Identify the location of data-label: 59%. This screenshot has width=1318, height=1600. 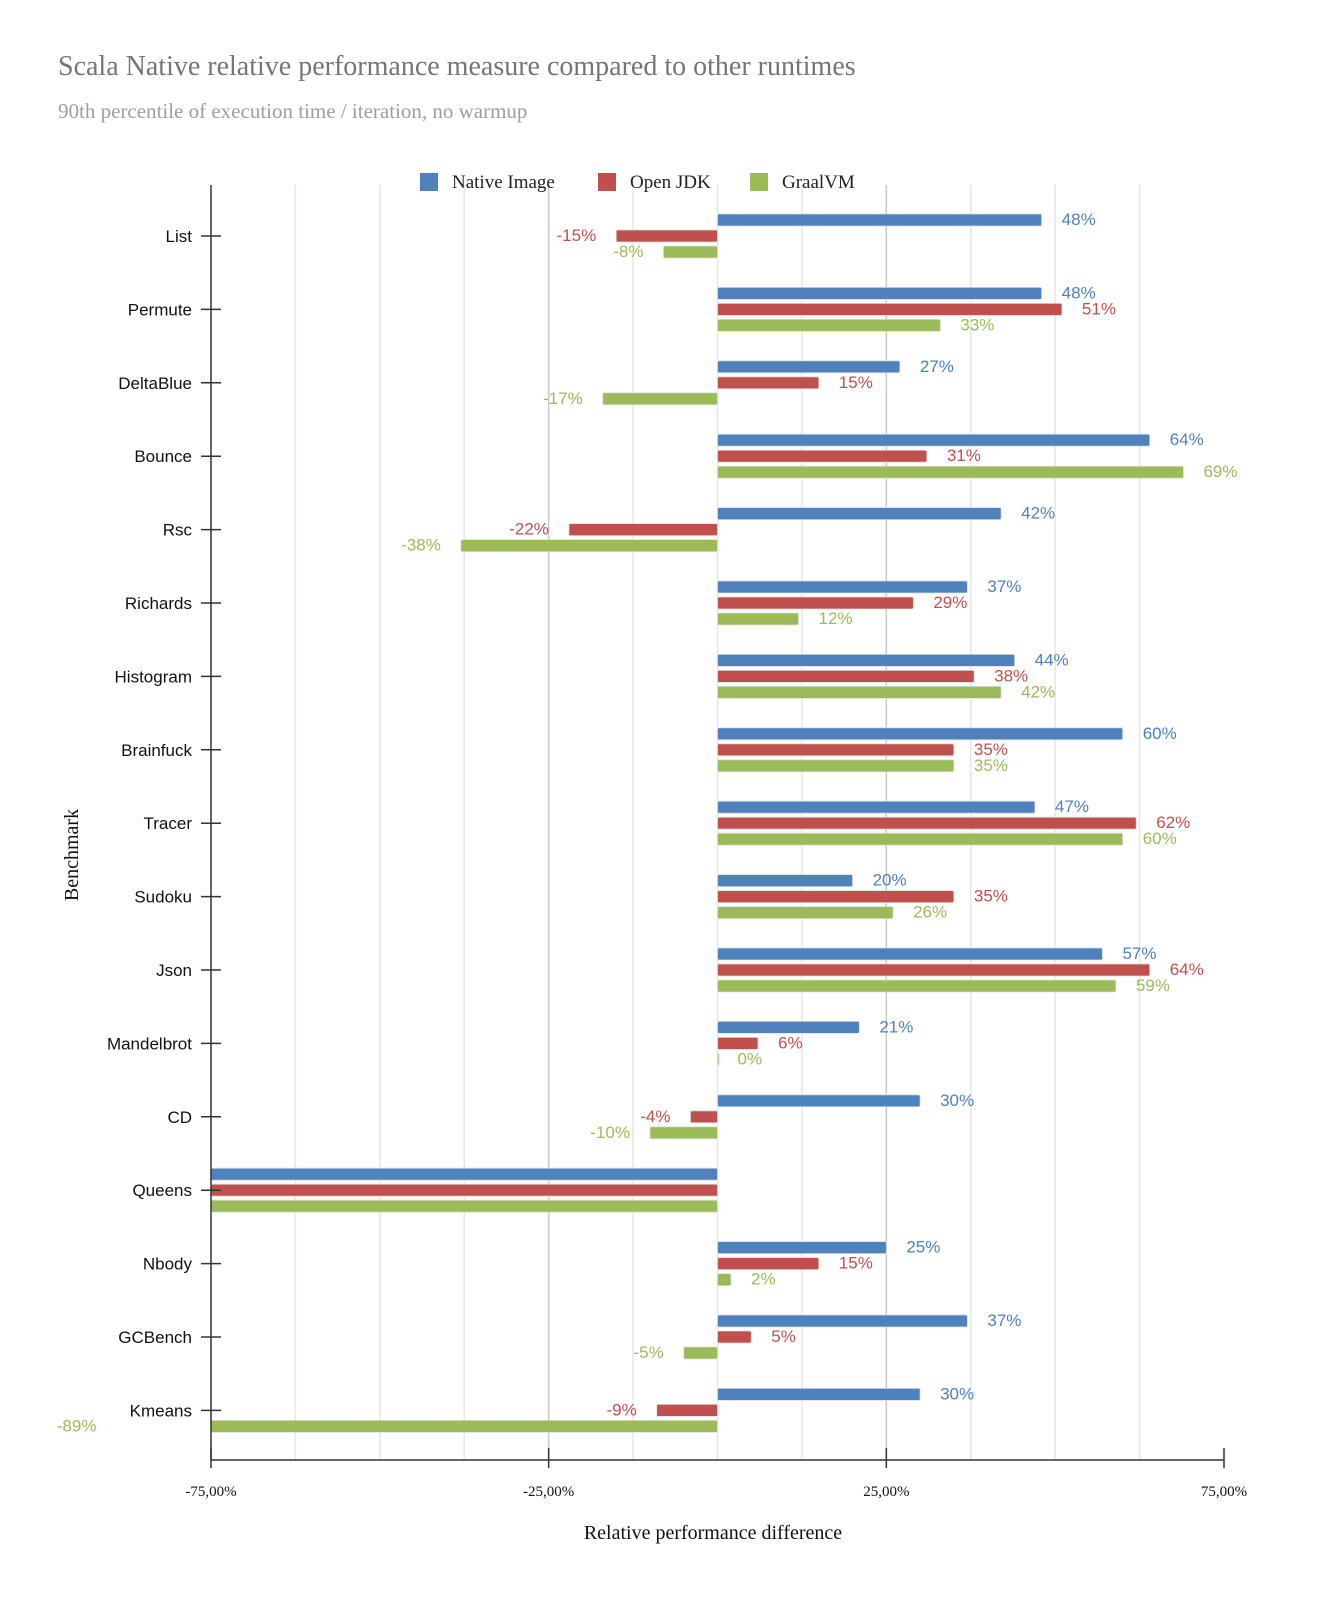
(1153, 985).